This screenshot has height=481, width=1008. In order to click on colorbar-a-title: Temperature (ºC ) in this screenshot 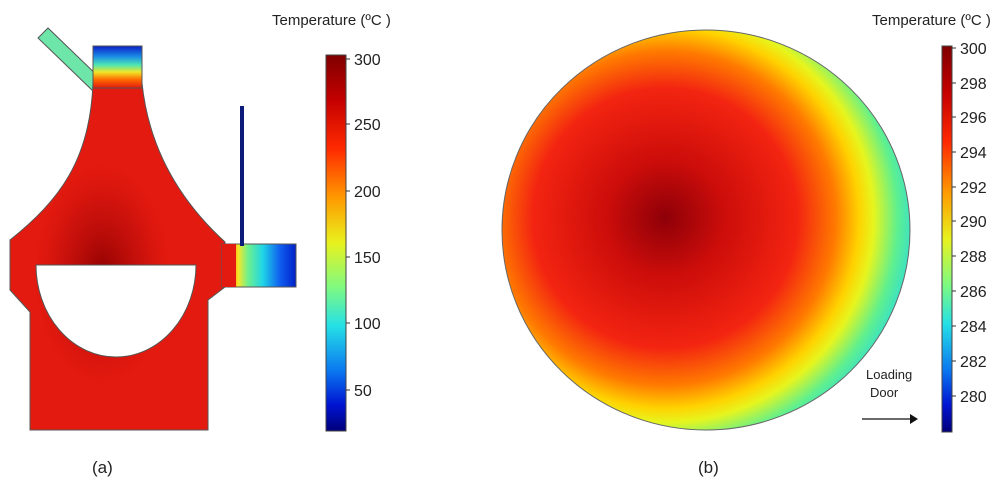, I will do `click(331, 20)`.